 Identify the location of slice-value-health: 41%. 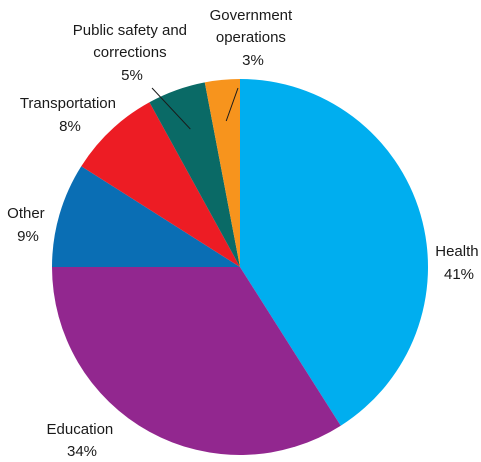
(459, 274).